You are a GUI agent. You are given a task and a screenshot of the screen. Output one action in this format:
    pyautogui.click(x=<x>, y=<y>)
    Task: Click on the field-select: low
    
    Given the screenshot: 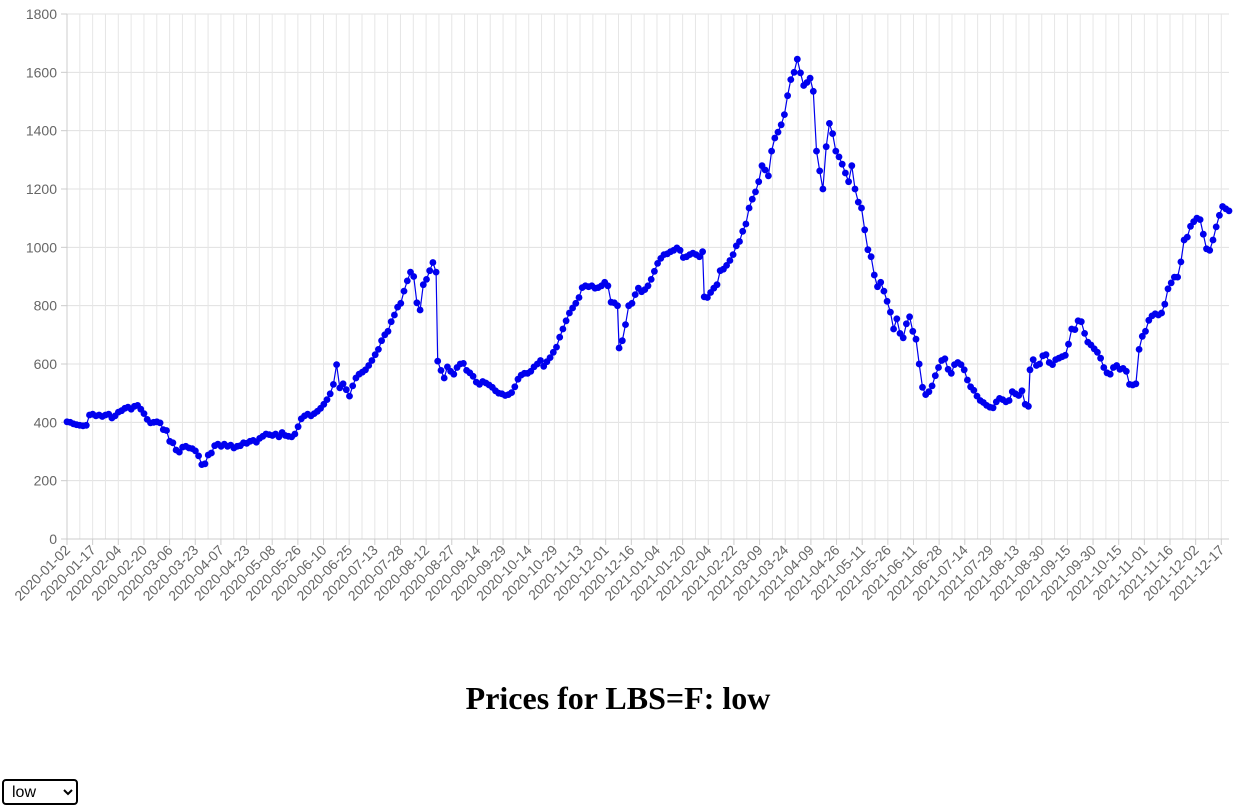 What is the action you would take?
    pyautogui.click(x=40, y=792)
    